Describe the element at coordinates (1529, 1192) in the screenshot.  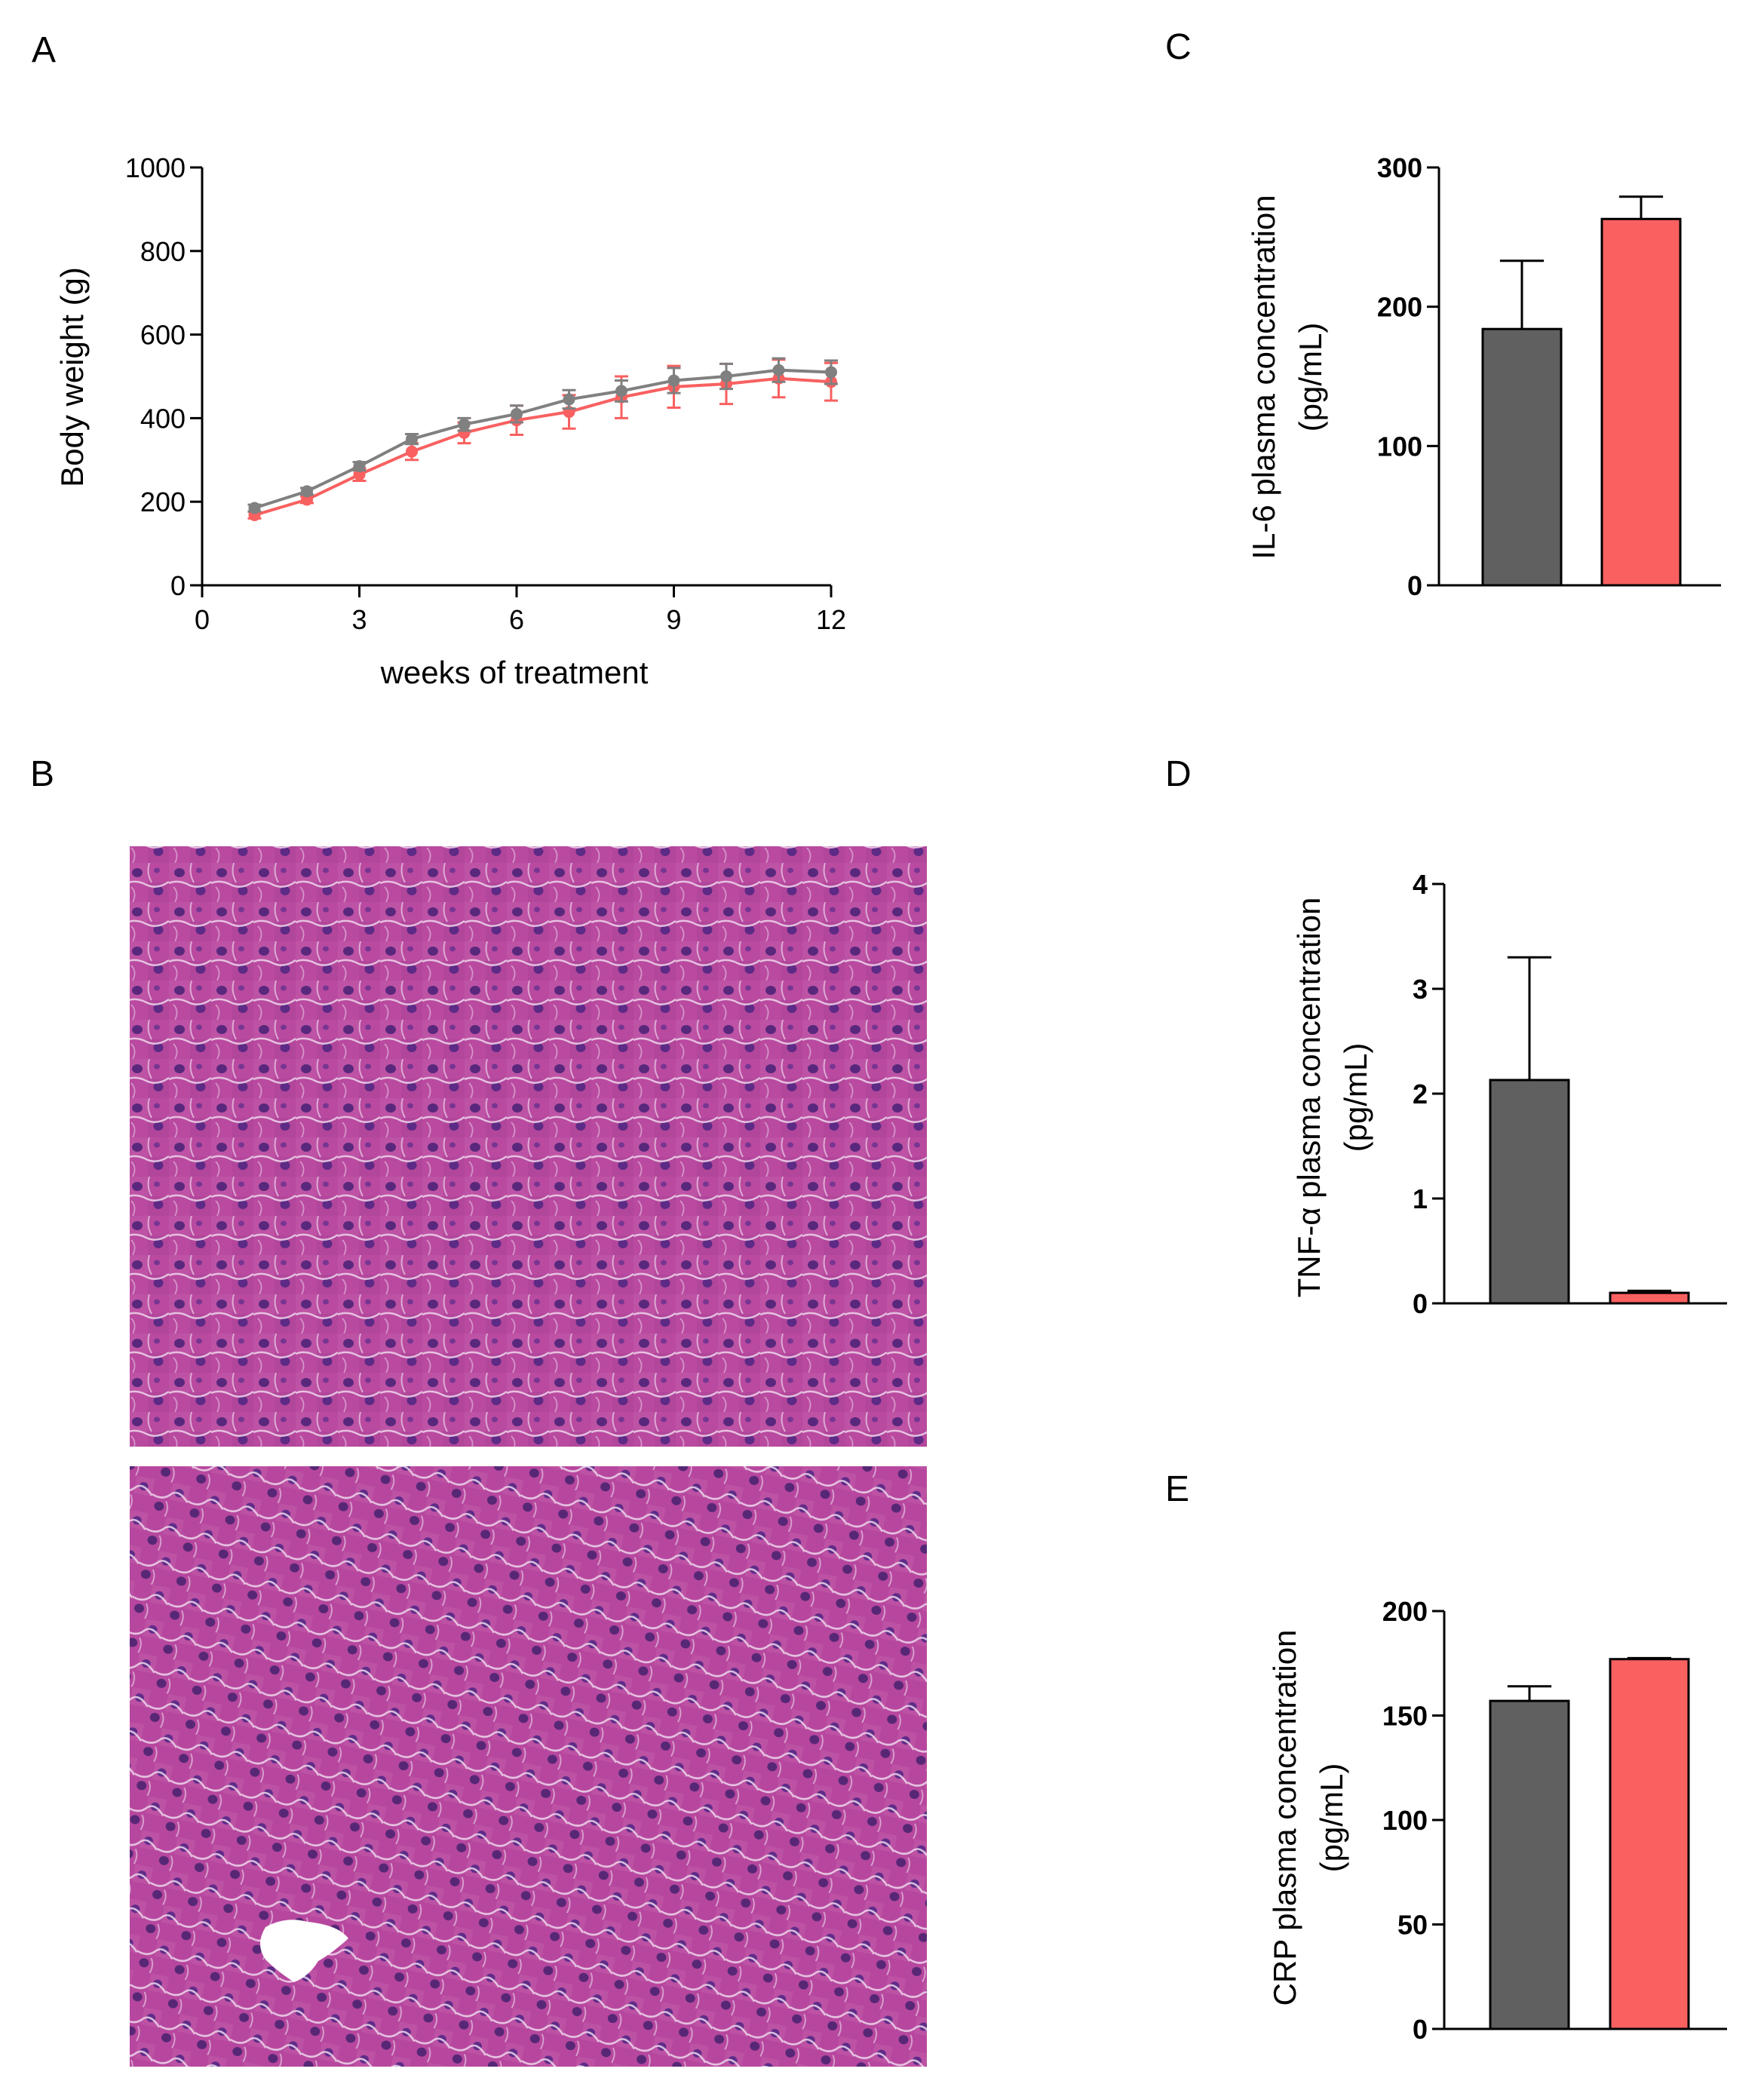
I see `chart-d-bar-control` at that location.